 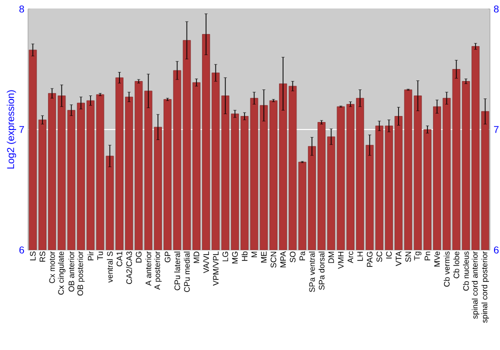 I want to click on y-axis-title: Log2 (expression), so click(x=11, y=129).